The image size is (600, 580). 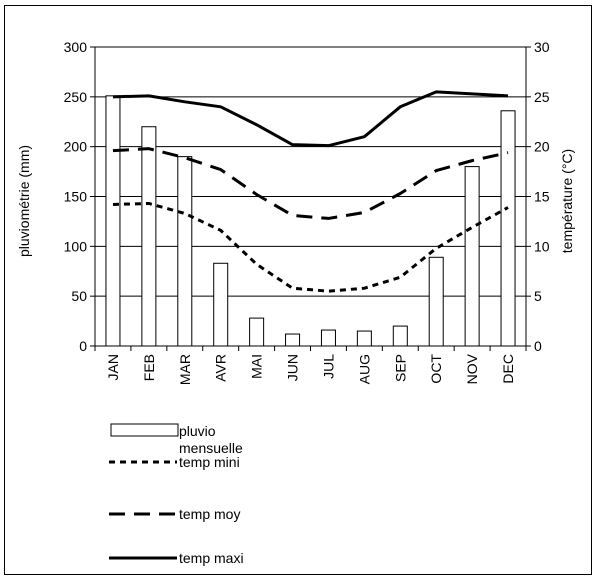 What do you see at coordinates (542, 197) in the screenshot?
I see `right-tick-label: 15` at bounding box center [542, 197].